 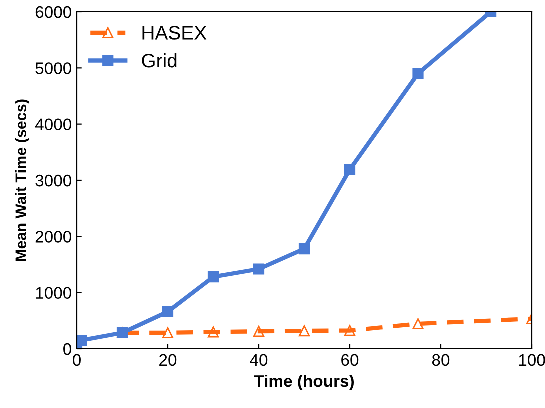 I want to click on y-axis-title: Mean Wait Time (secs), so click(x=22, y=180).